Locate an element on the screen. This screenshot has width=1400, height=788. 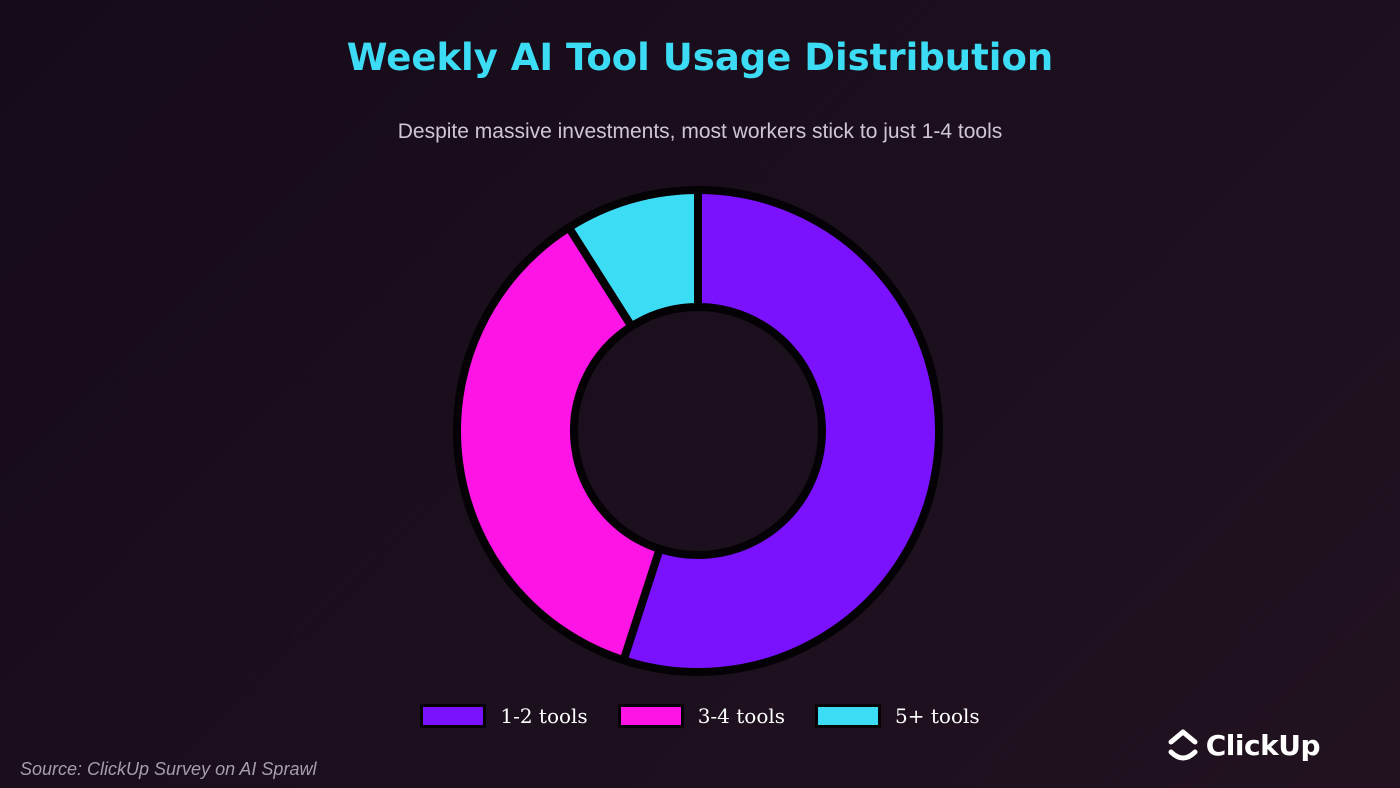
legend-item-5-plus-tools: 5+ tools is located at coordinates (897, 716).